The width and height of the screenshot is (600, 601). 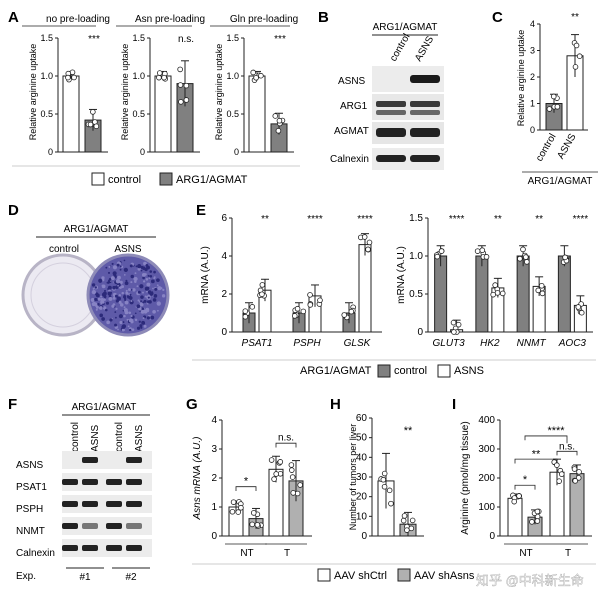 What do you see at coordinates (324, 575) in the screenshot?
I see `legend-swatch-shctrl` at bounding box center [324, 575].